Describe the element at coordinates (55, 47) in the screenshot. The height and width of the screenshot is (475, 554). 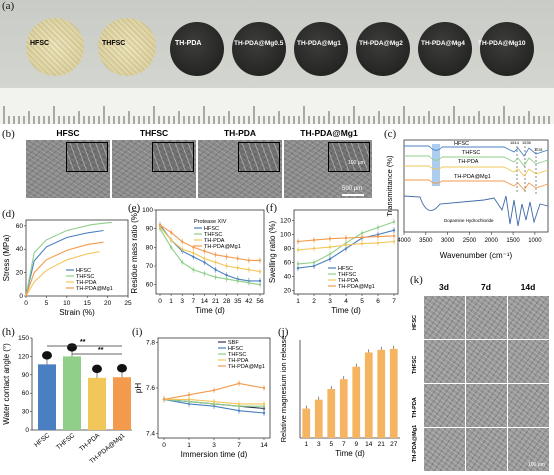
I see `disc-hfsc` at that location.